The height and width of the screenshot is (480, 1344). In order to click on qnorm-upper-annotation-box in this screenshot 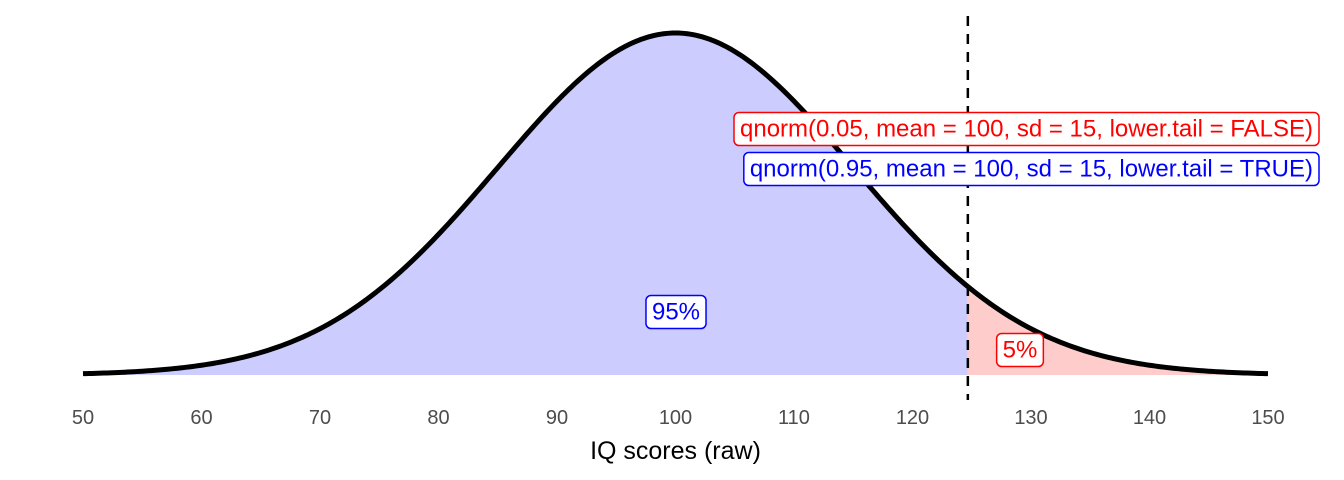, I will do `click(1026, 129)`.